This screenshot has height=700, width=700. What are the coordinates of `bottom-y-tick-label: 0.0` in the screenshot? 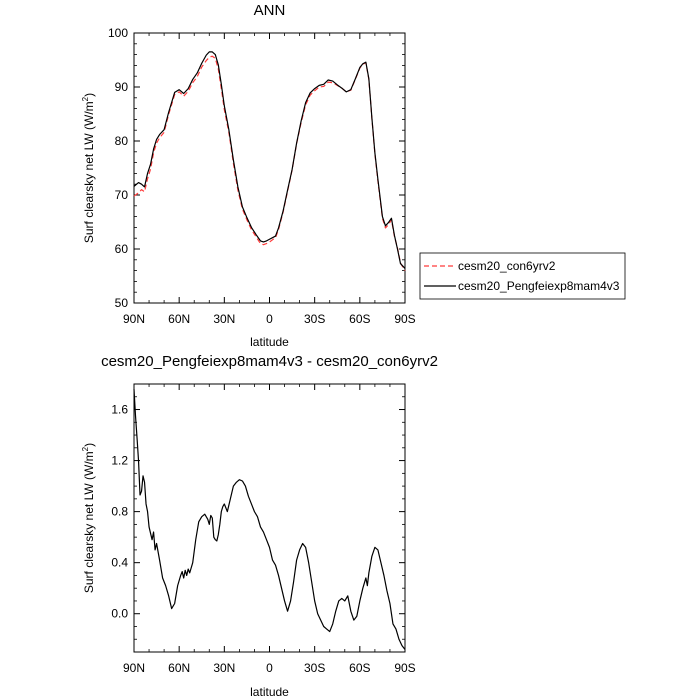 It's located at (119, 614).